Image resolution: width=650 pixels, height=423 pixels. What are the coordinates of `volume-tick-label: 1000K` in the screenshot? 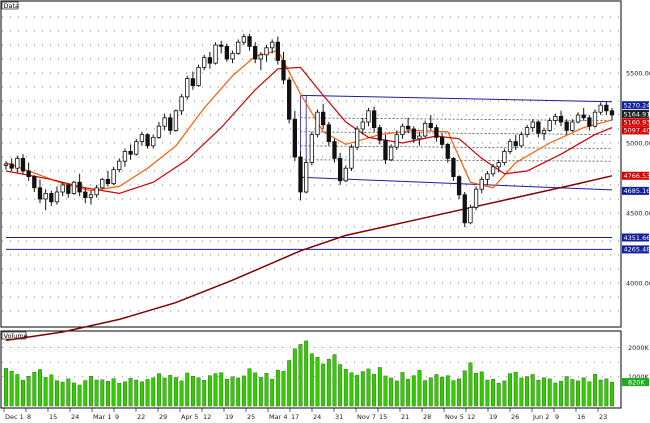 It's located at (639, 377).